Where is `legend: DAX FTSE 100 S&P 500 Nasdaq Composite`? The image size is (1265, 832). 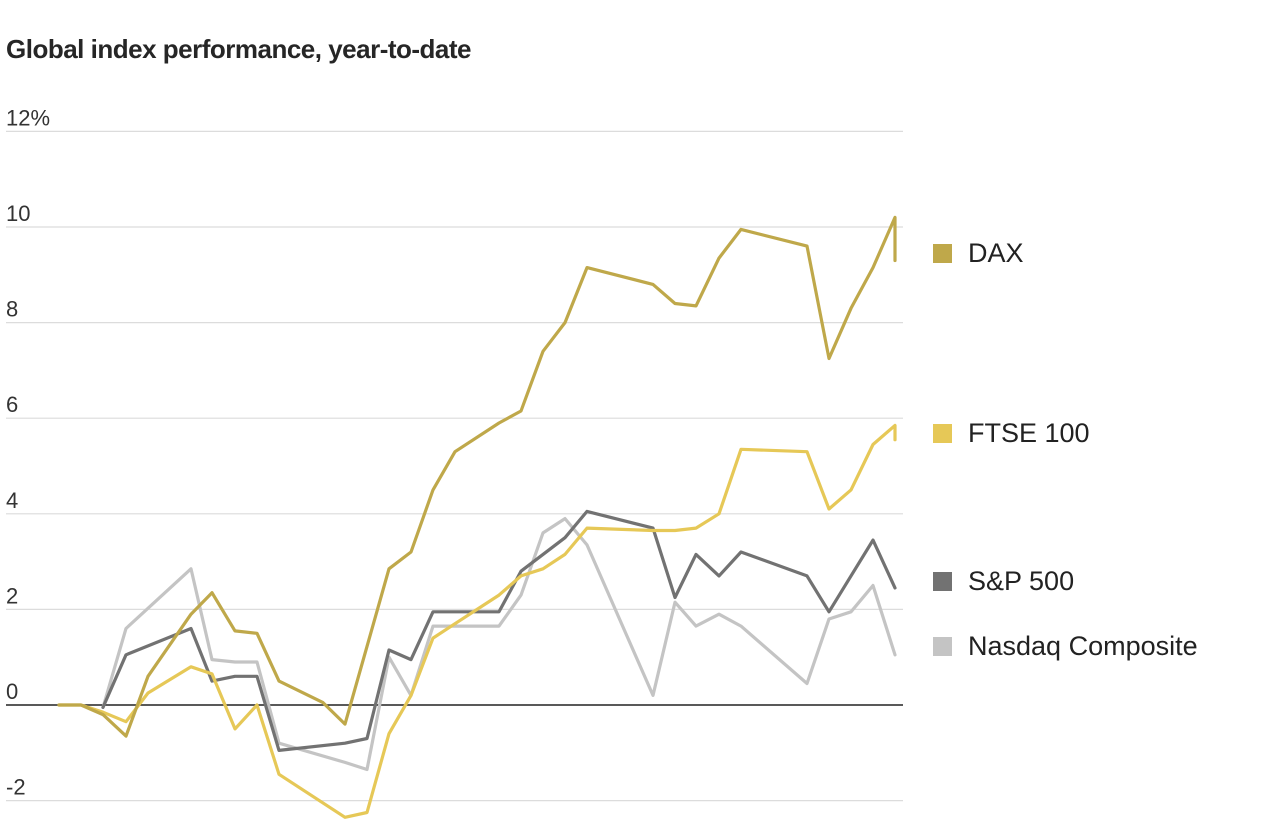 legend: DAX FTSE 100 S&P 500 Nasdaq Composite is located at coordinates (1065, 449).